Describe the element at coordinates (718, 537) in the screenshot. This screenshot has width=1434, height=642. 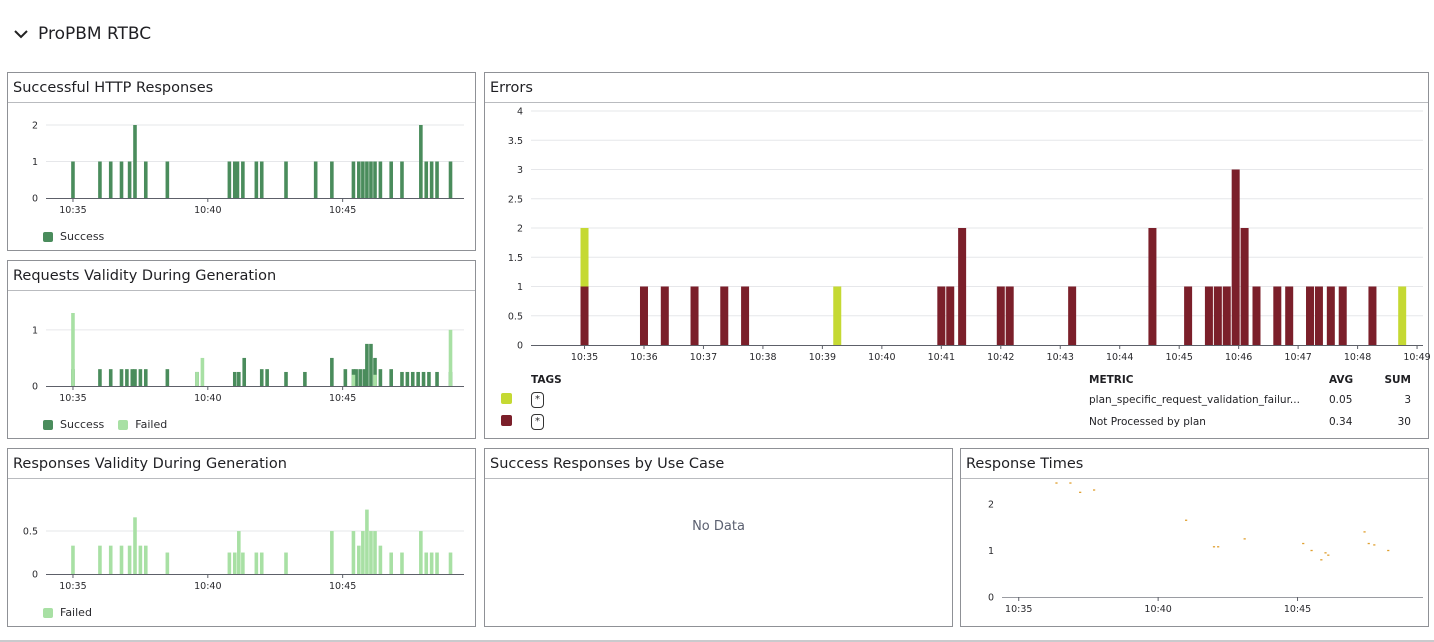
I see `widget-success-responses-by-use-case: Success Responses by Use Case No Data` at that location.